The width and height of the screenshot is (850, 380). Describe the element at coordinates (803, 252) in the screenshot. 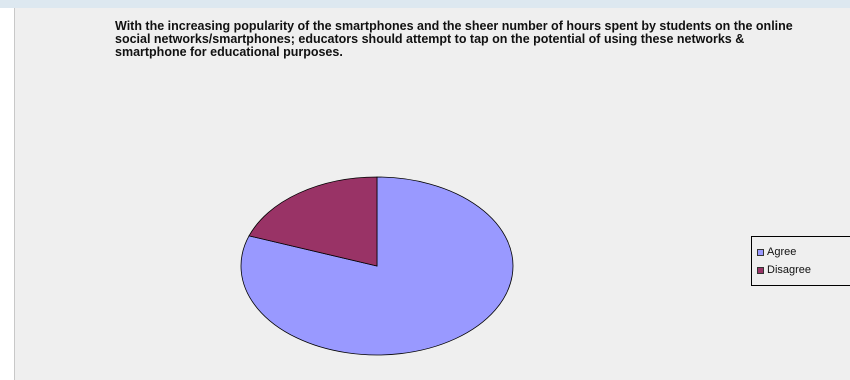

I see `legend-item-agree: Agree` at that location.